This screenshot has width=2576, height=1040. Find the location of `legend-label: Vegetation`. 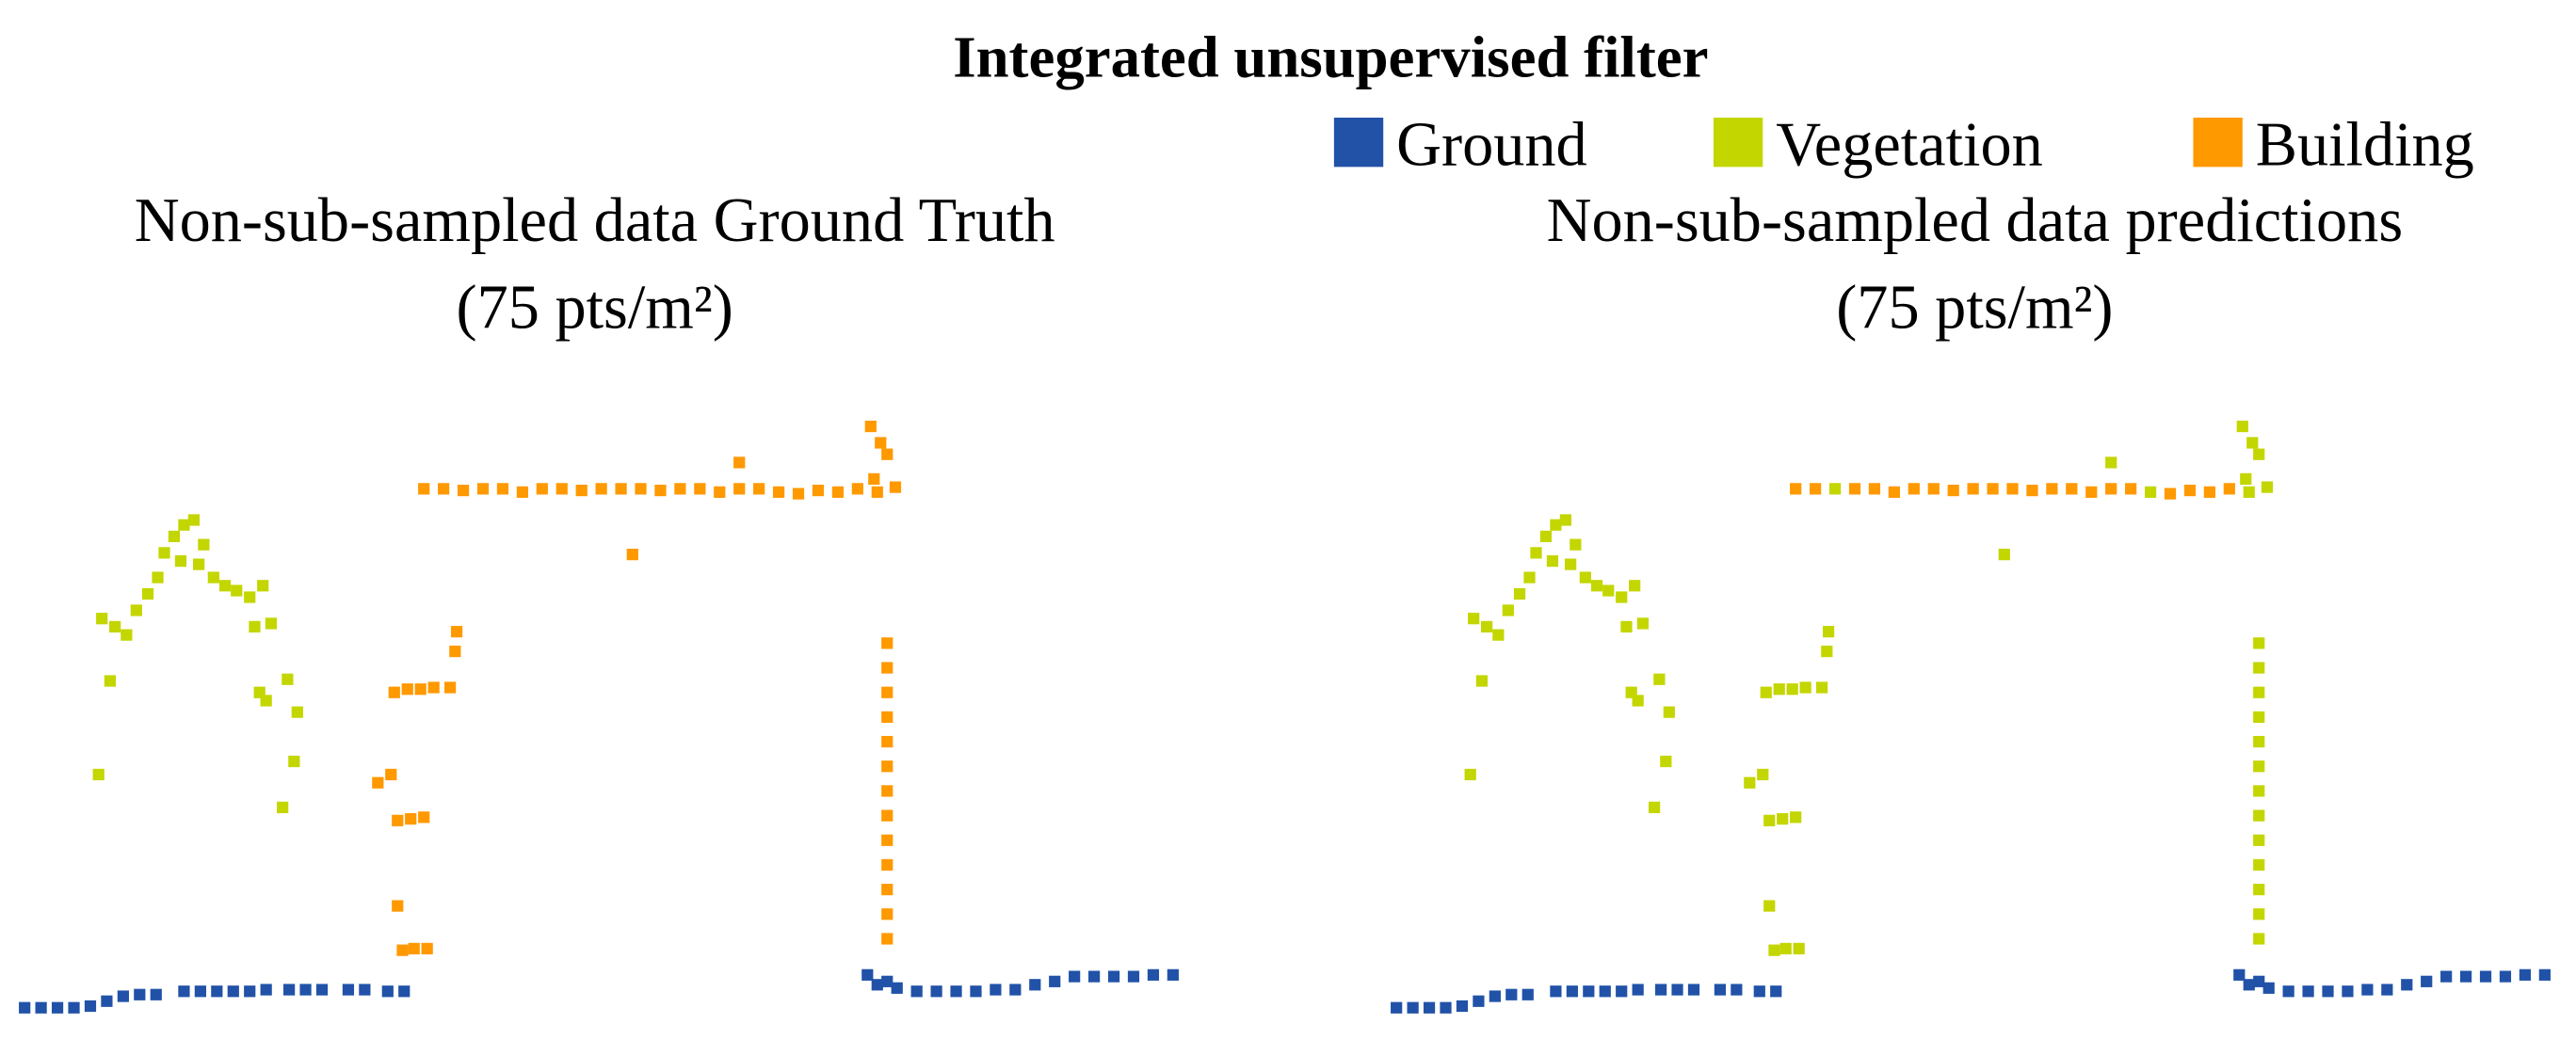

legend-label: Vegetation is located at coordinates (1909, 145).